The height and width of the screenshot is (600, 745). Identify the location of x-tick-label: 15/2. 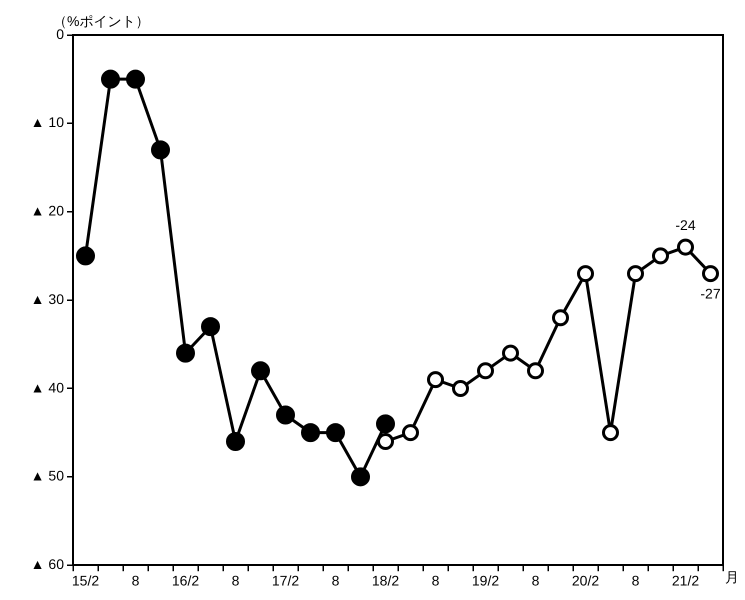
(86, 580).